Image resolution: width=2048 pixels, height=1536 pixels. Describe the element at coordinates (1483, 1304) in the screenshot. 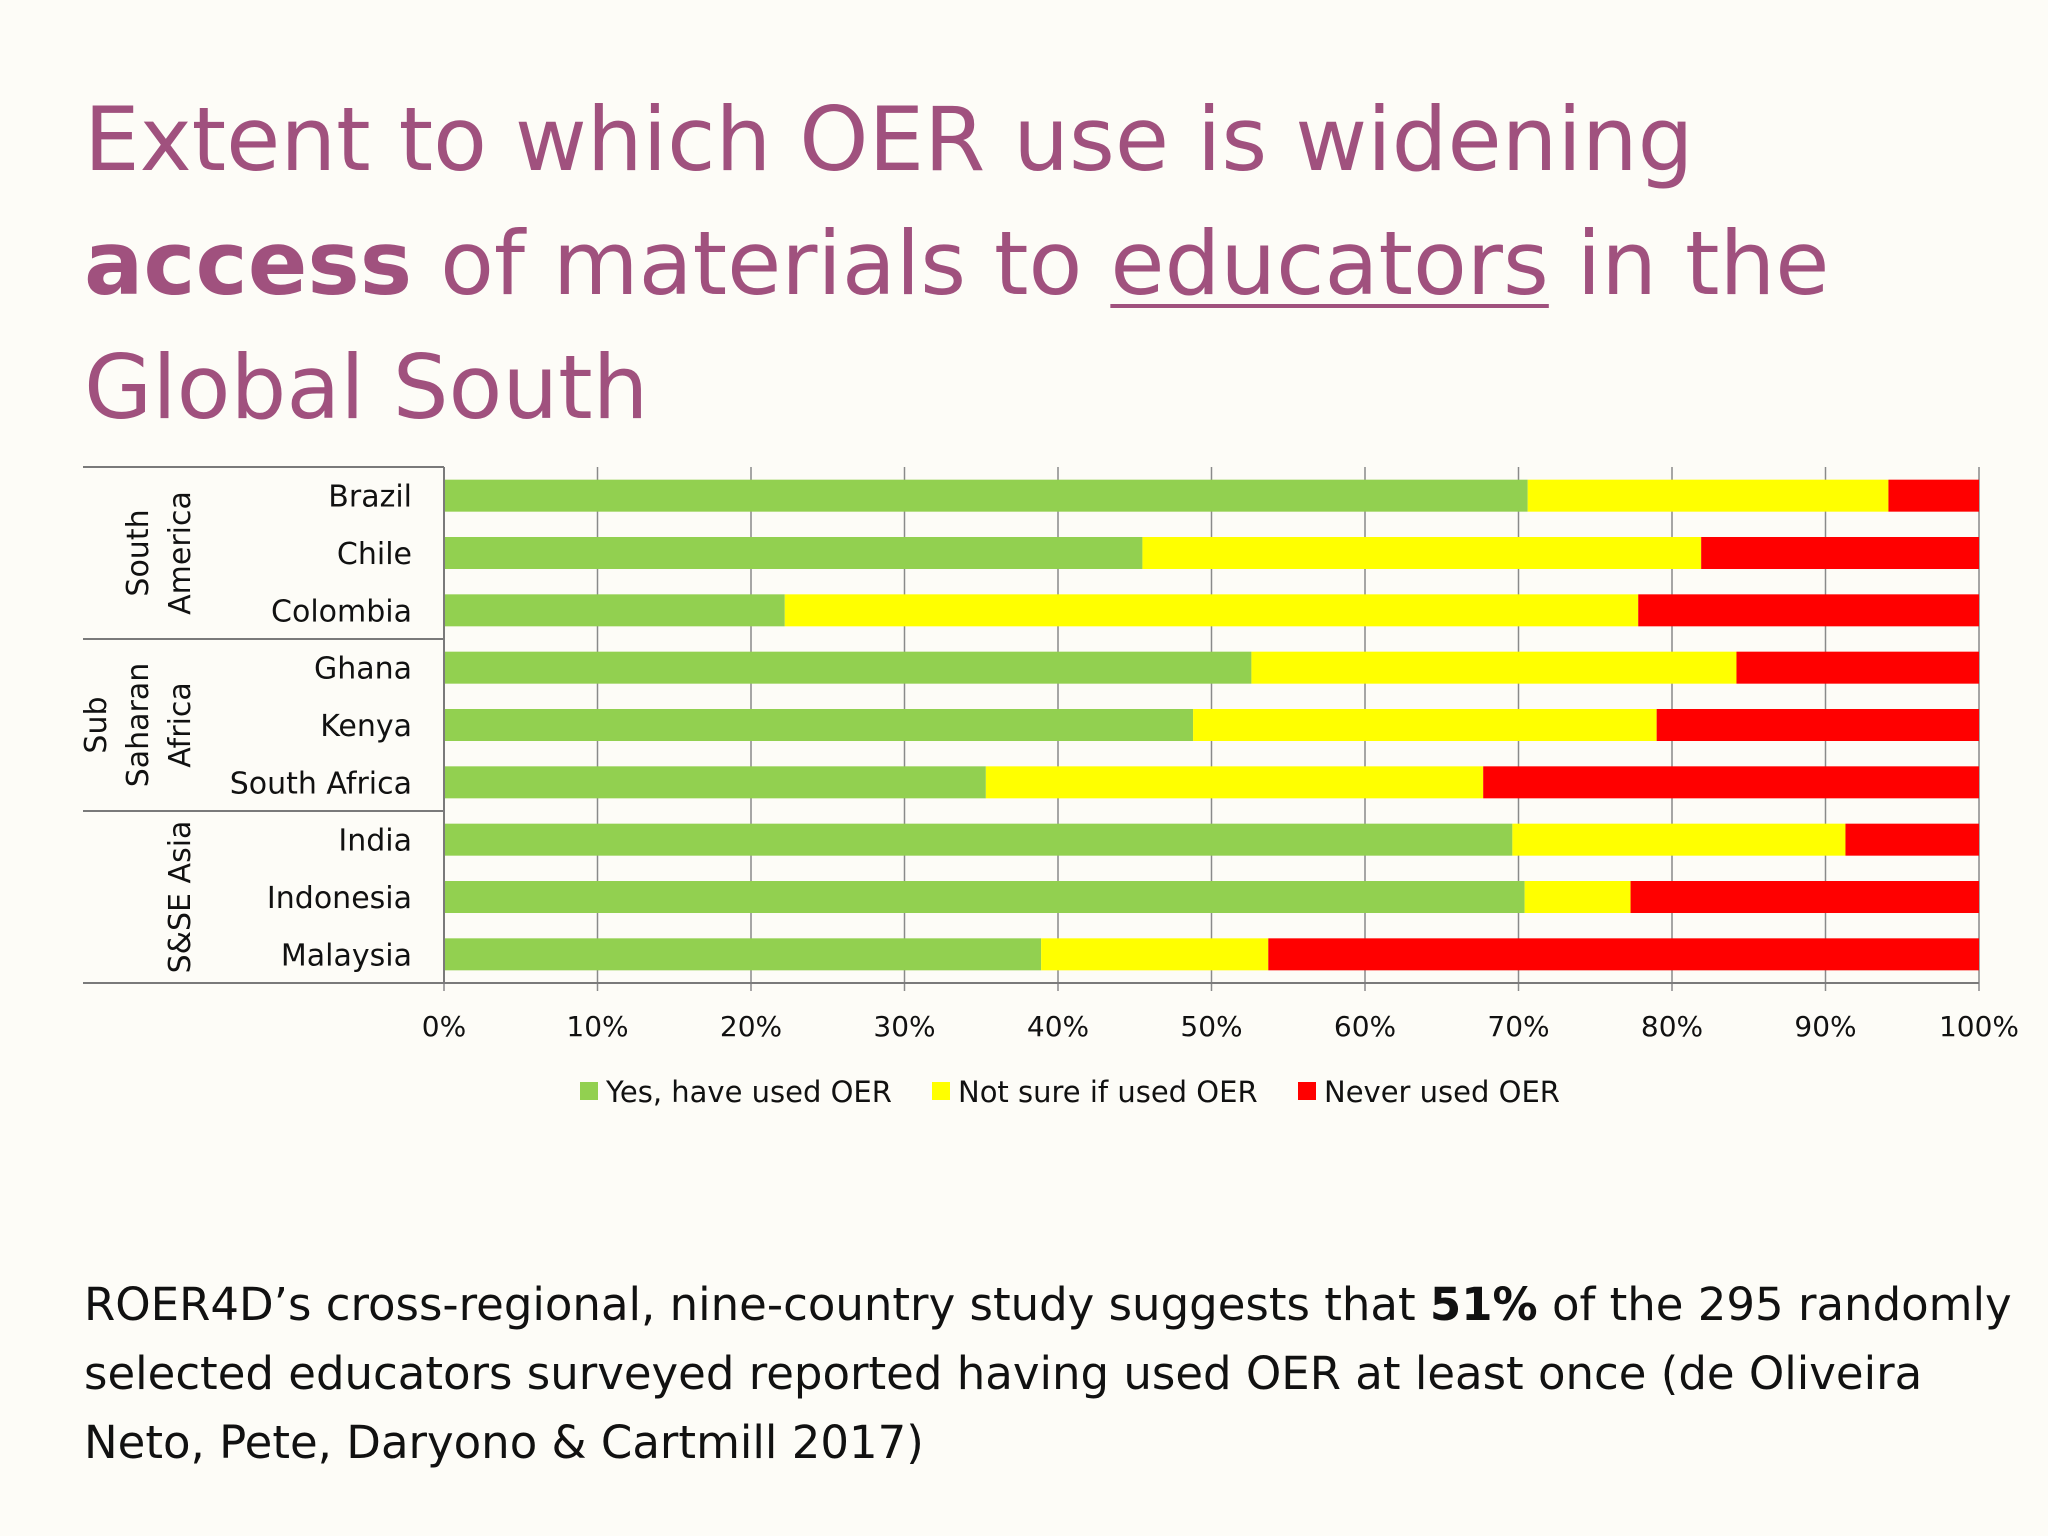

I see `caption-emphasis: 51%` at that location.